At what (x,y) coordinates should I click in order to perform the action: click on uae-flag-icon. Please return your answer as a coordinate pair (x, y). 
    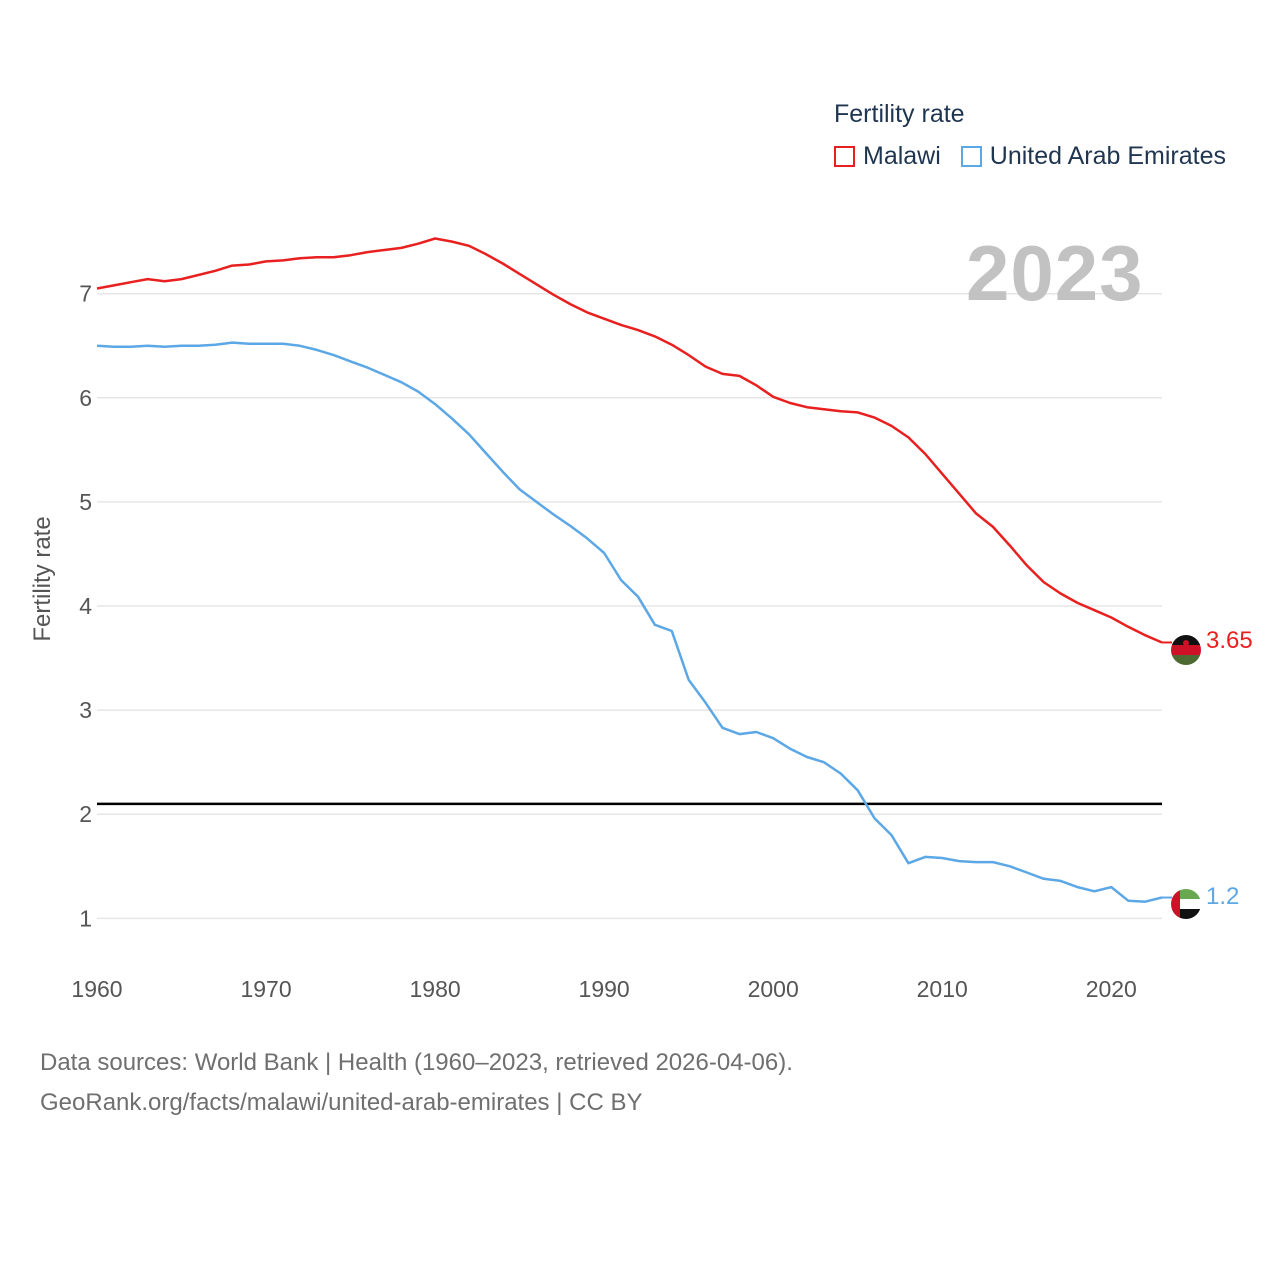
    Looking at the image, I should click on (1186, 904).